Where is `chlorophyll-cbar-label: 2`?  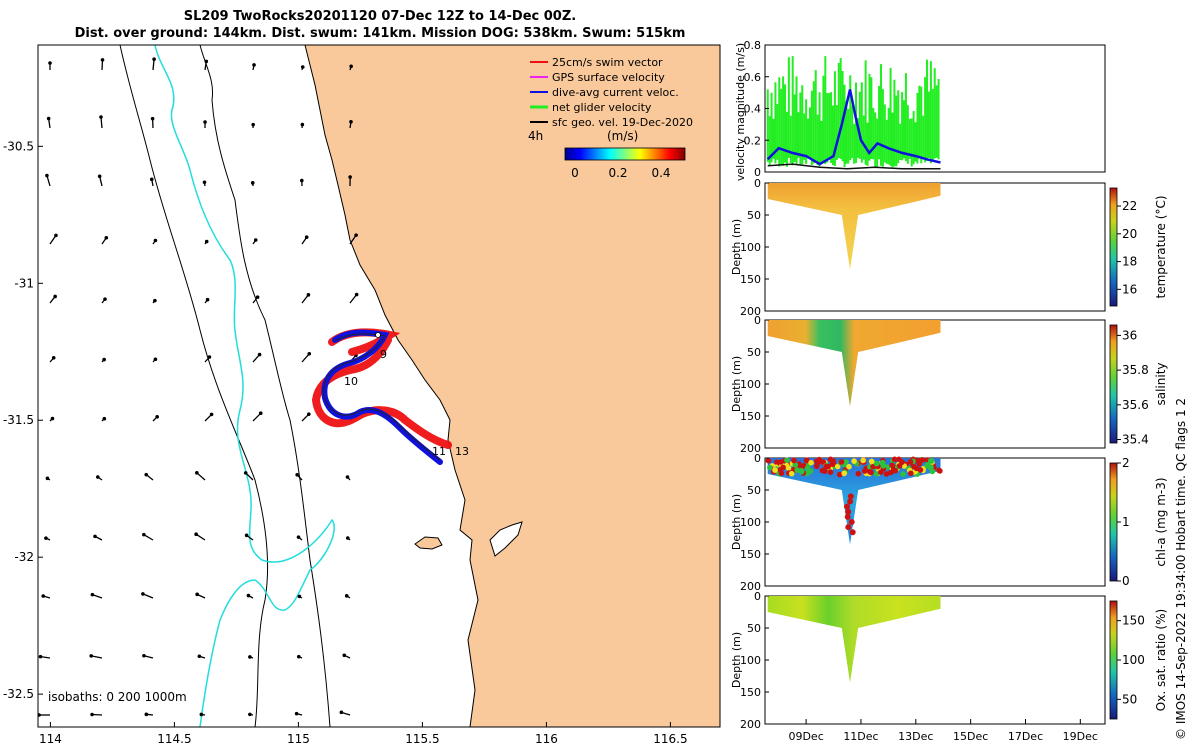
chlorophyll-cbar-label: 2 is located at coordinates (1126, 463).